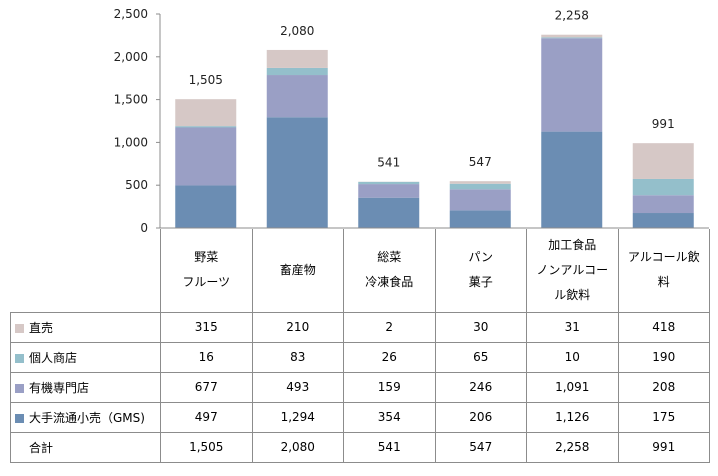  I want to click on y-tick-label: 2,000, so click(131, 57).